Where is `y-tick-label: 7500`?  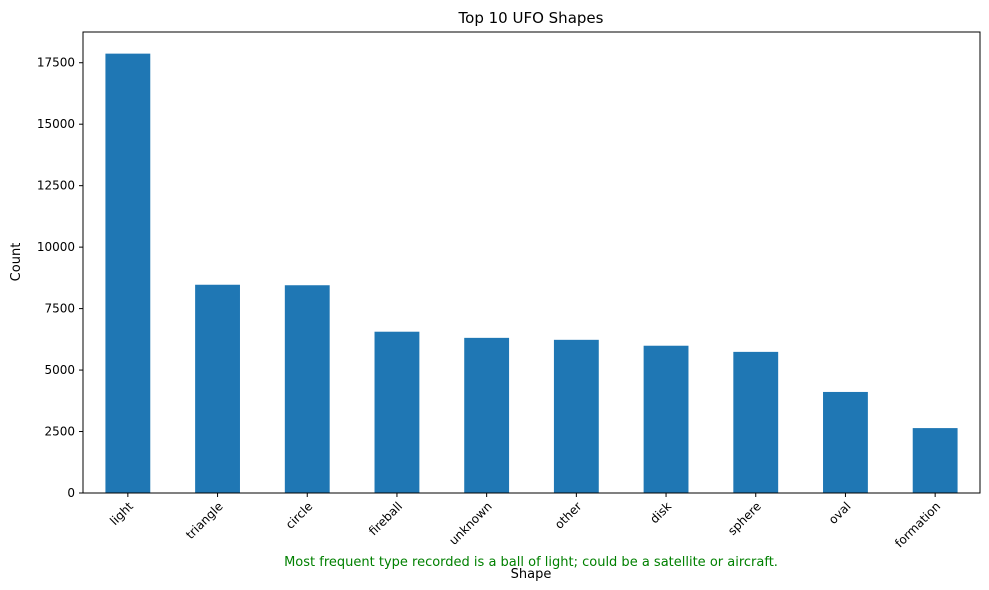
y-tick-label: 7500 is located at coordinates (59, 309).